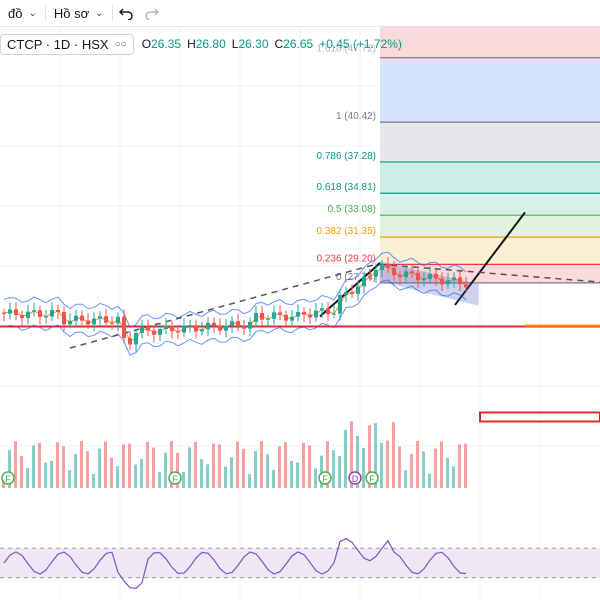 The height and width of the screenshot is (600, 600). I want to click on alert-box, so click(539, 417).